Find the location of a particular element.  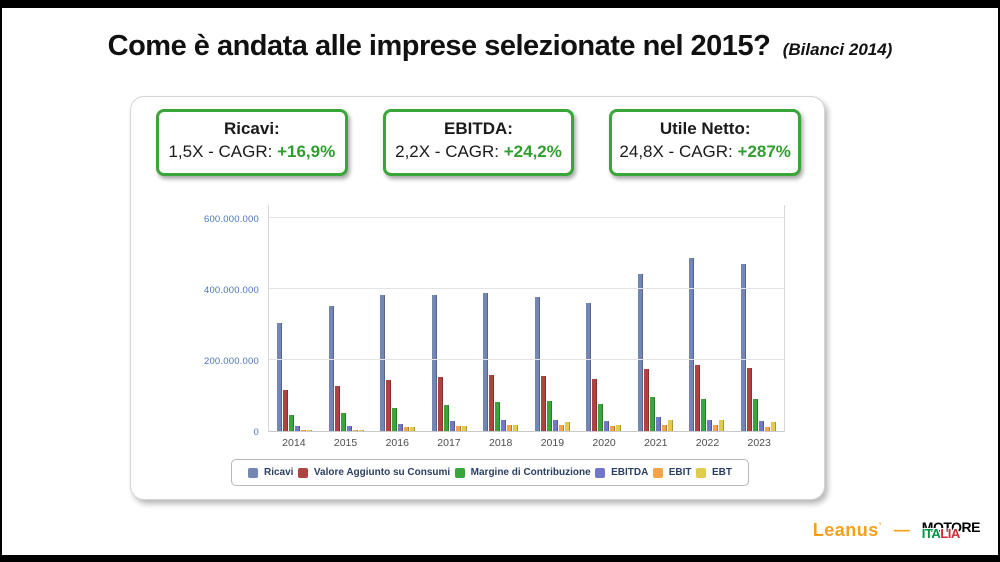

legend-label: EBT is located at coordinates (721, 472).